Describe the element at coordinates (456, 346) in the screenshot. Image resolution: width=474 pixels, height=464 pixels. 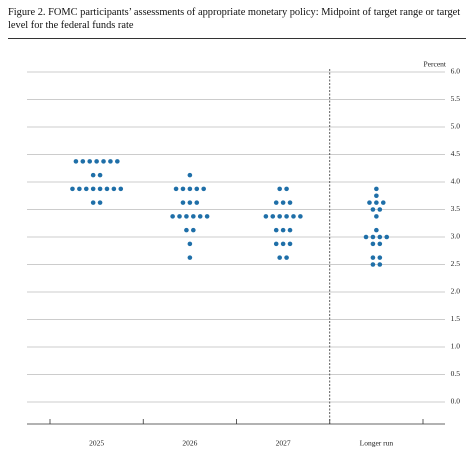
I see `y-tick-label: 1.0` at that location.